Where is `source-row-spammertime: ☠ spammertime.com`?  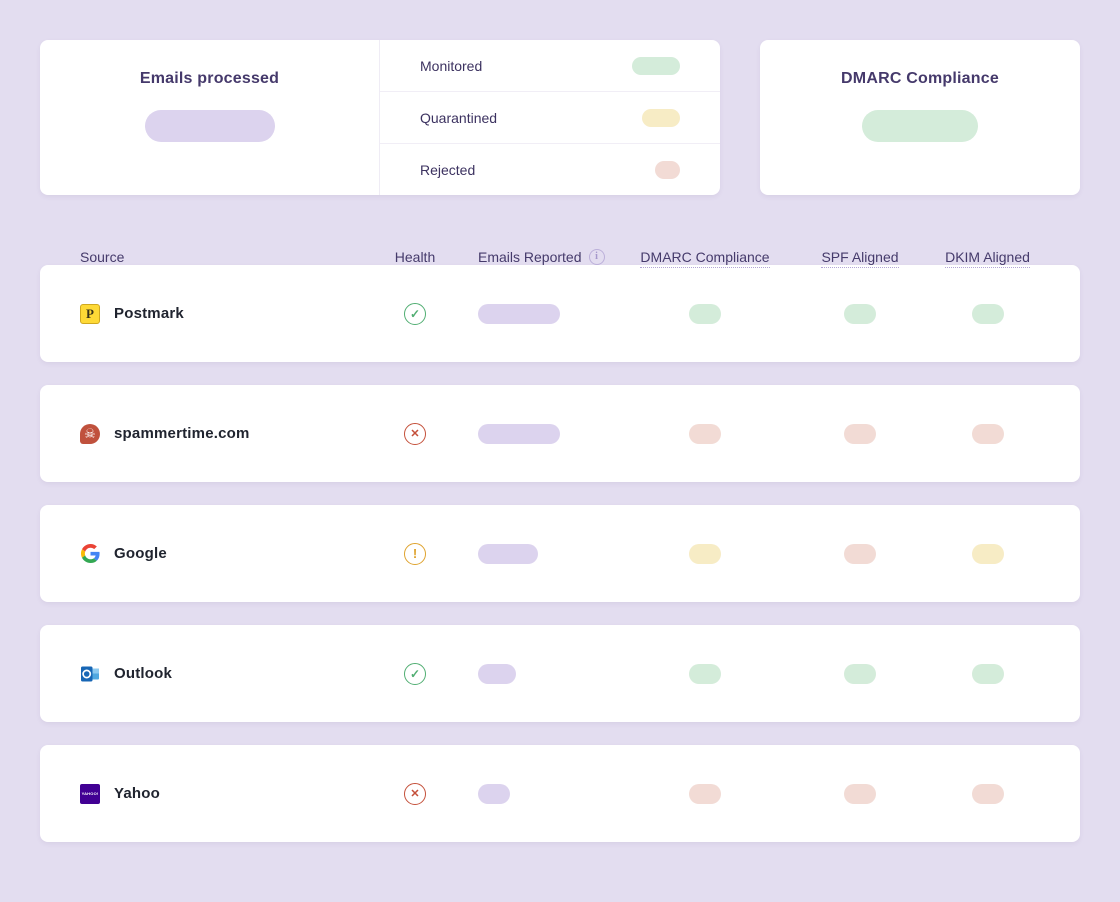 source-row-spammertime: ☠ spammertime.com is located at coordinates (560, 433).